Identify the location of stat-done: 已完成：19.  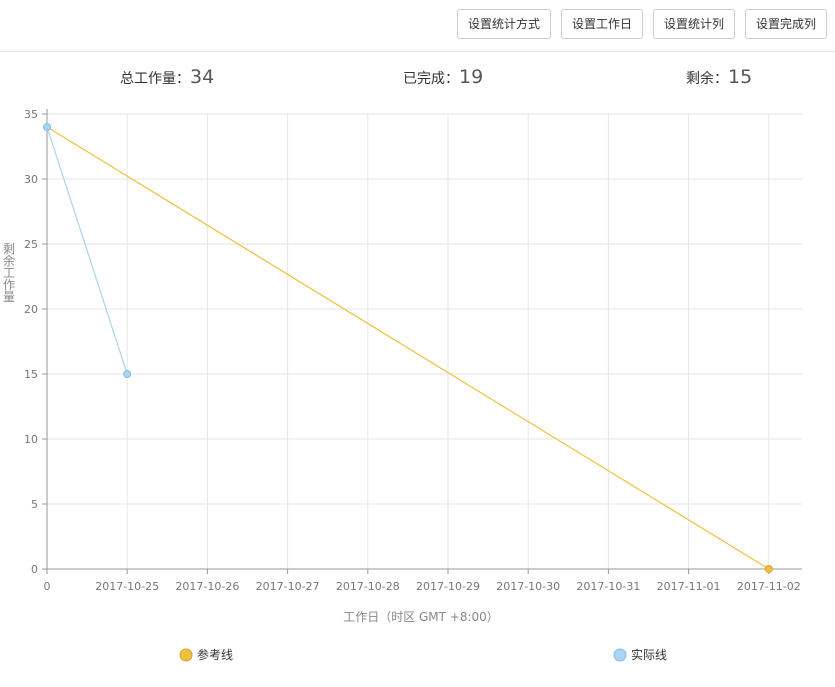
(443, 79).